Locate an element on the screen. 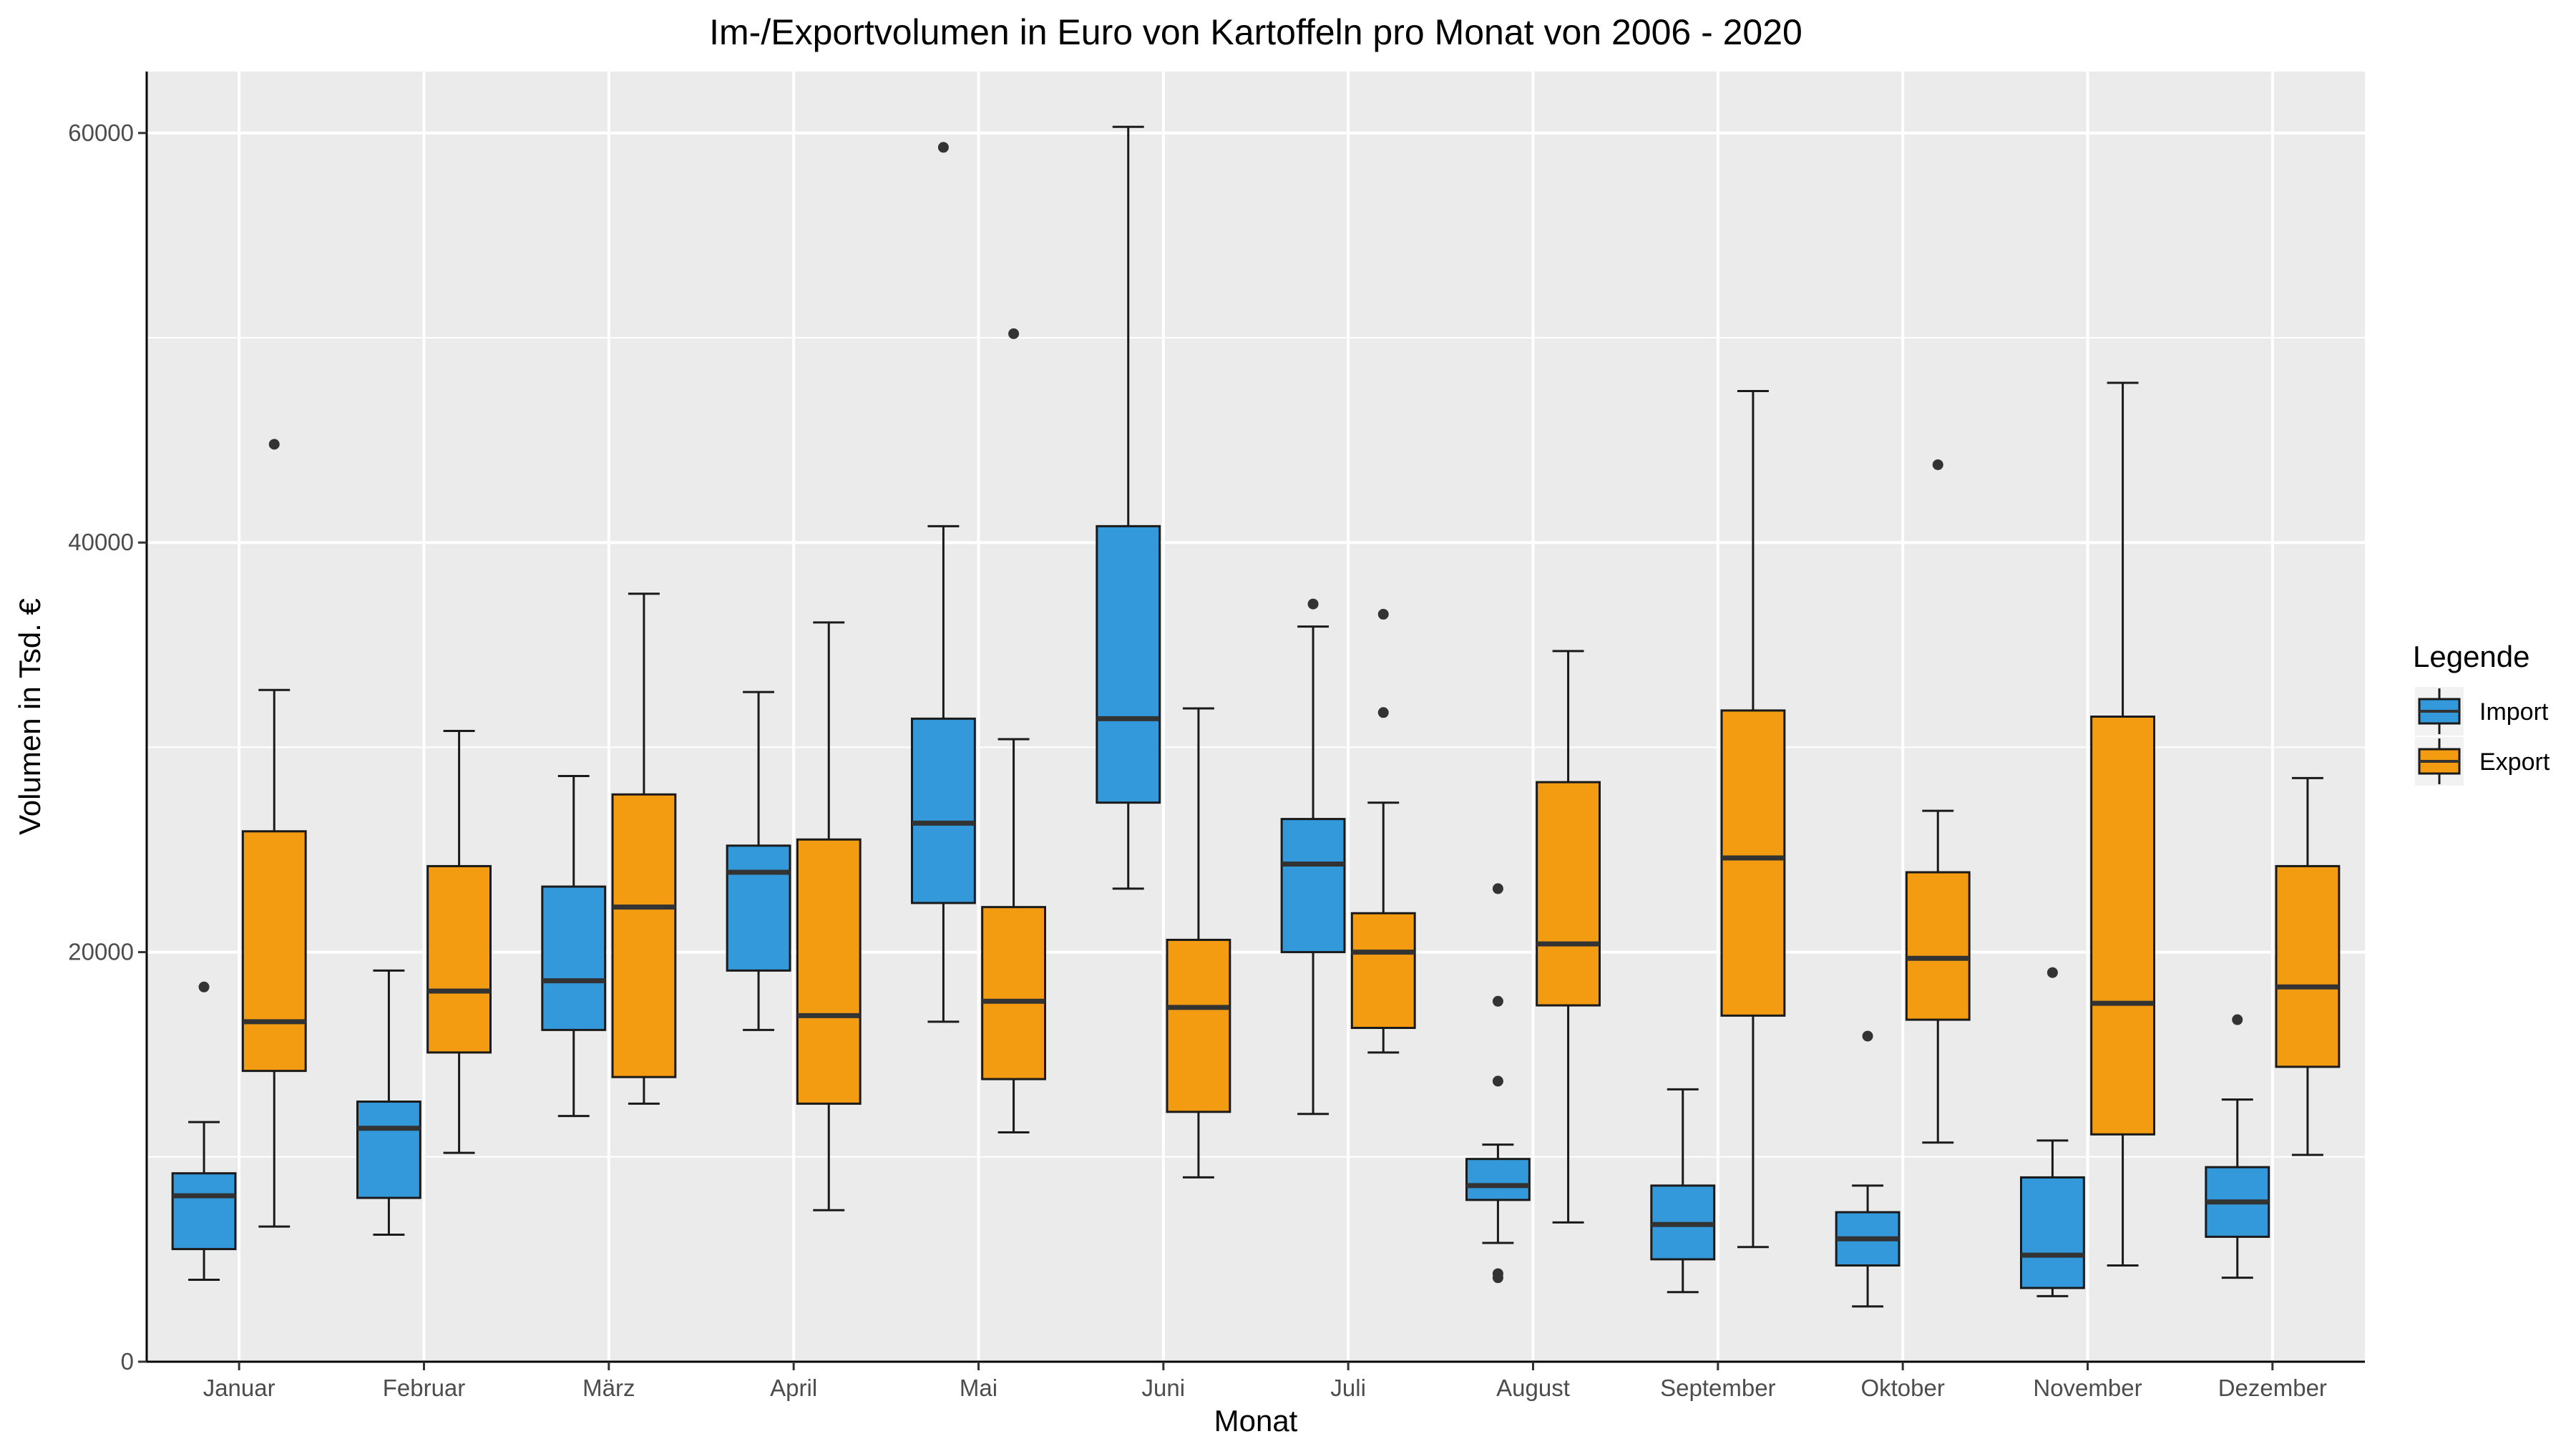 The width and height of the screenshot is (2576, 1449). y-axis-title: Volumen in Tsd. € is located at coordinates (30, 716).